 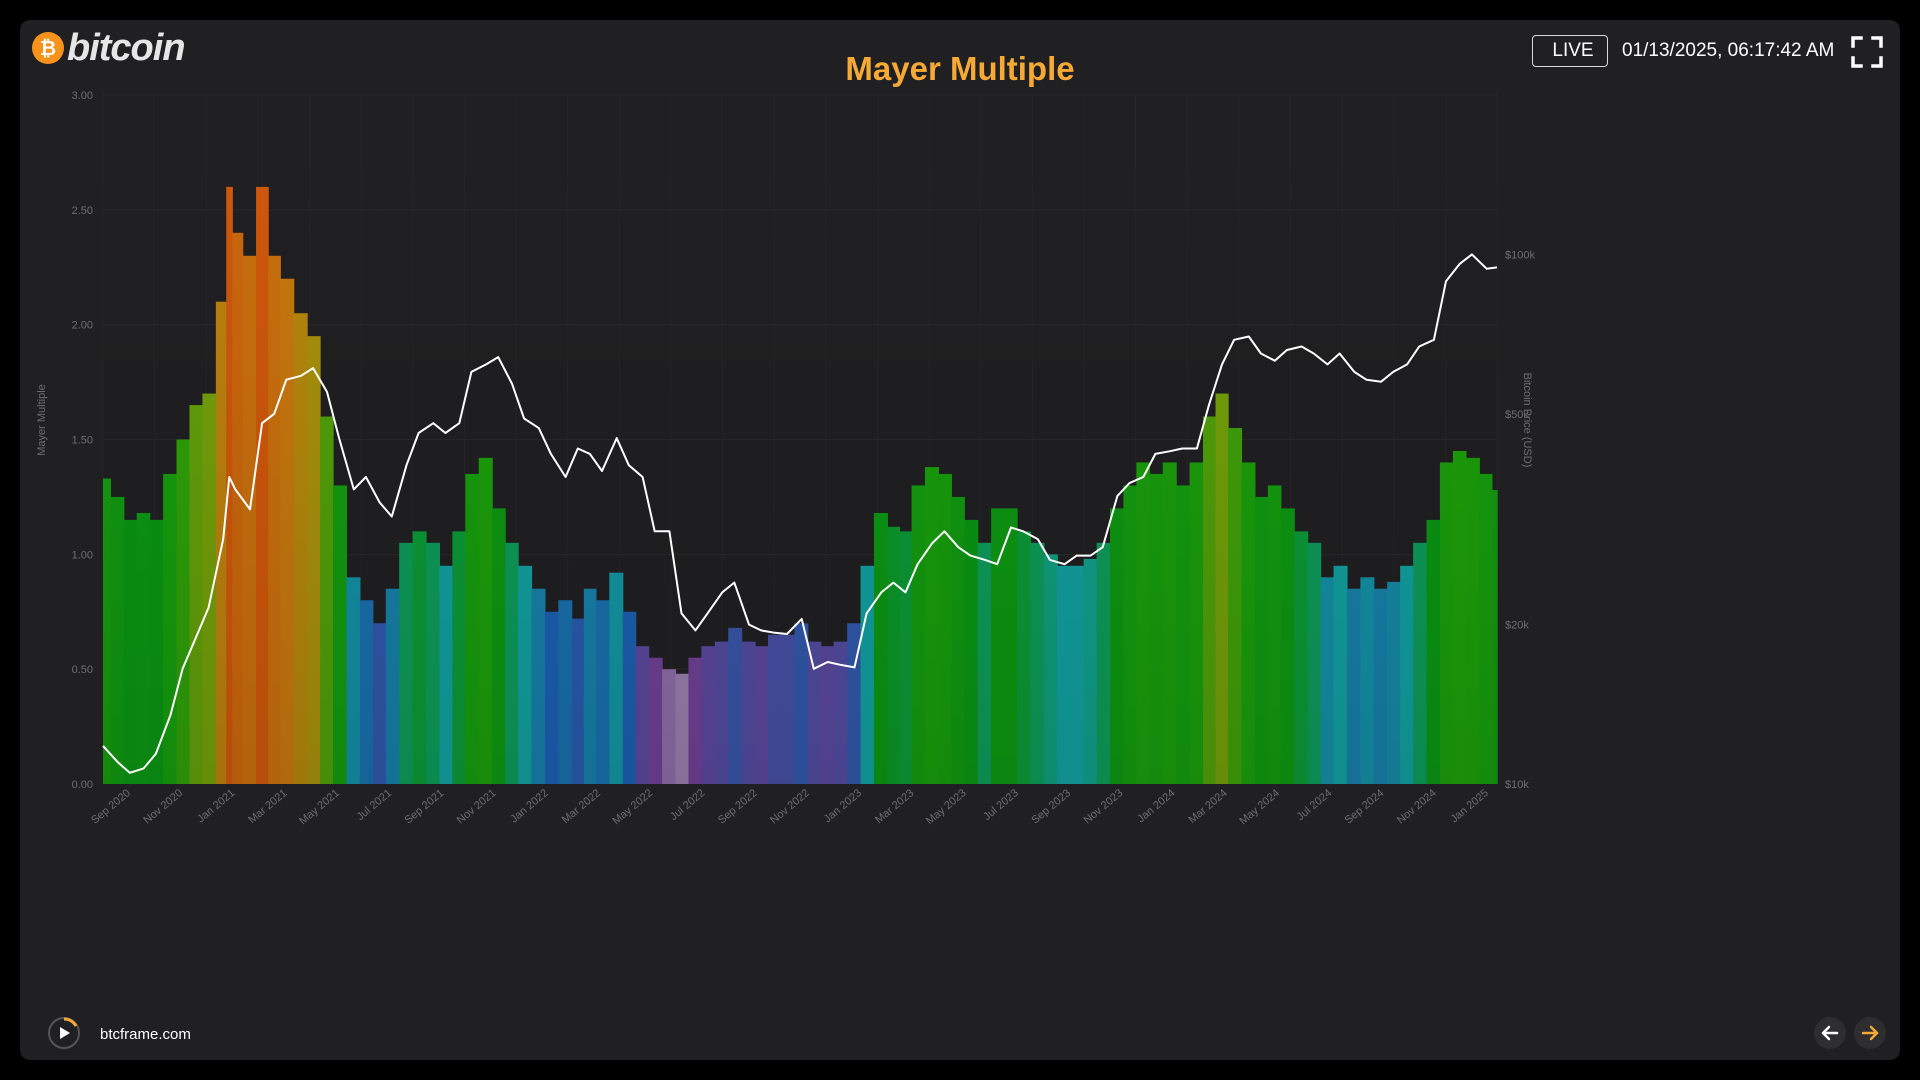 What do you see at coordinates (1207, 806) in the screenshot?
I see `x-tick-label: Mar 2024` at bounding box center [1207, 806].